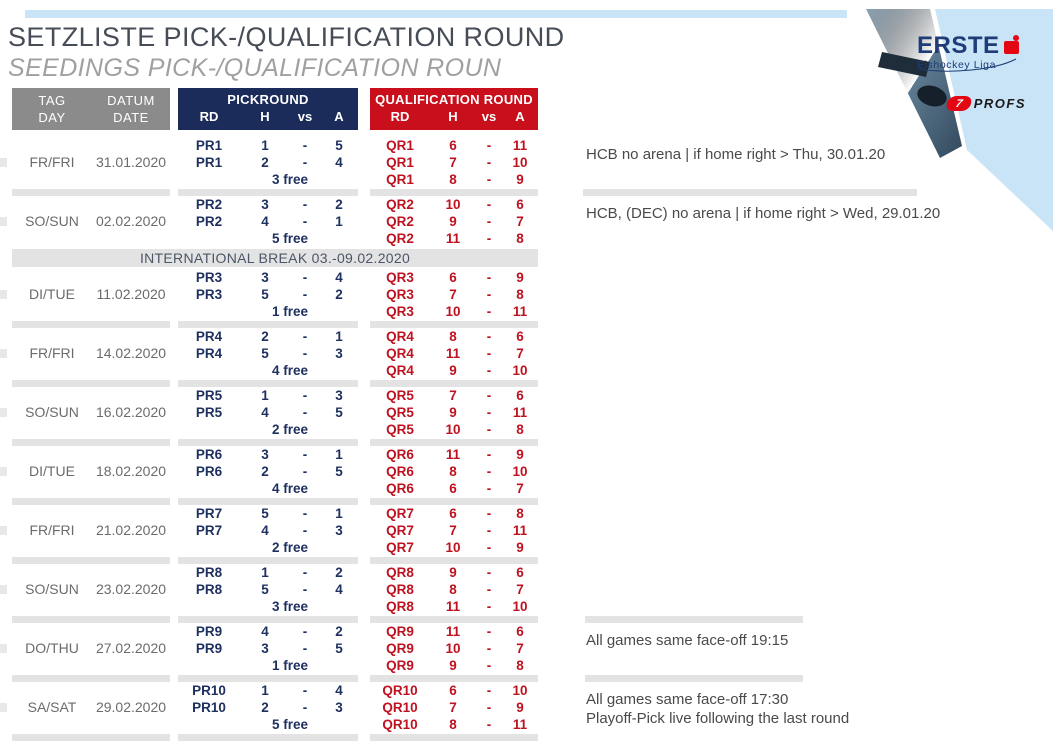 This screenshot has height=749, width=1053. I want to click on pick-game-row: PR3 3 - 4, so click(268, 277).